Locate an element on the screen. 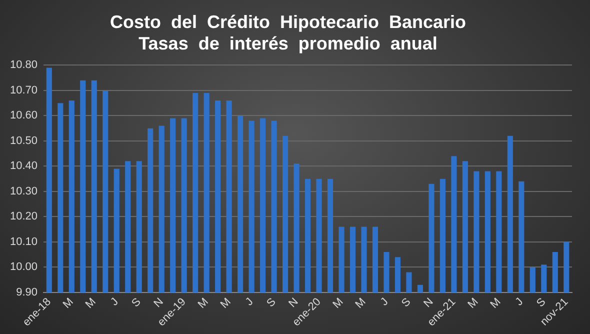  y-tick-label: 10.00 is located at coordinates (24, 267).